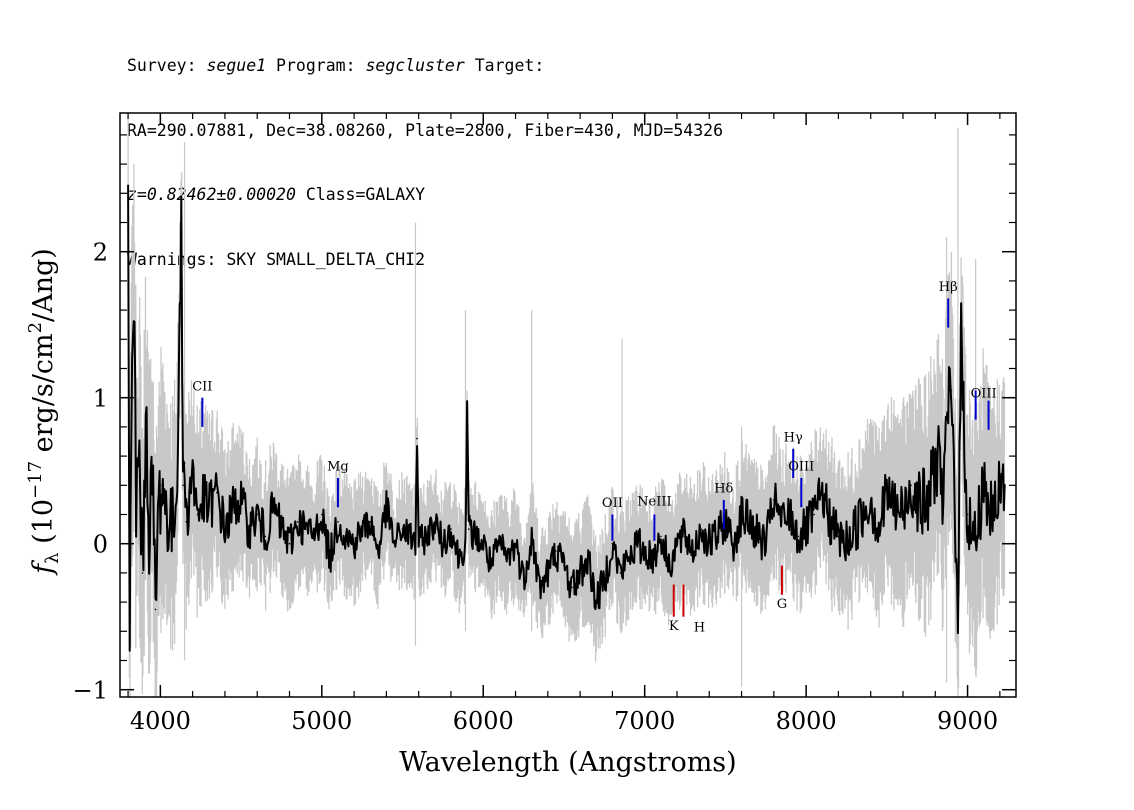 This screenshot has height=810, width=1134. What do you see at coordinates (654, 502) in the screenshot?
I see `line-label: NeIII` at bounding box center [654, 502].